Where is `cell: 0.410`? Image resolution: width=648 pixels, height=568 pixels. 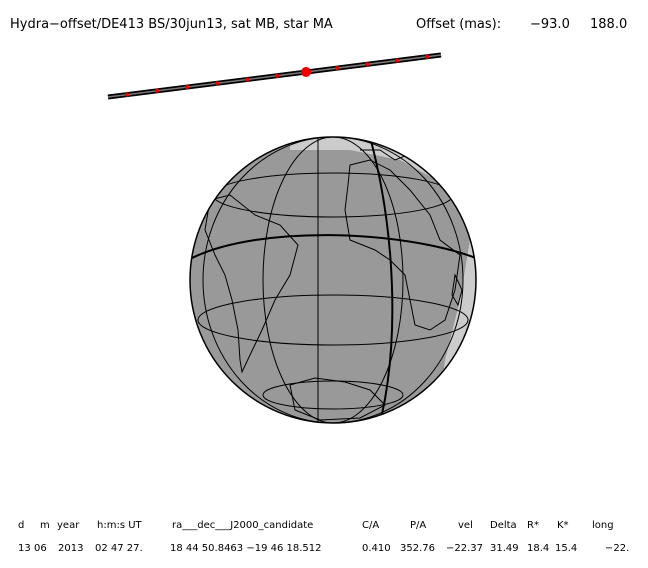
cell: 0.410 is located at coordinates (376, 548).